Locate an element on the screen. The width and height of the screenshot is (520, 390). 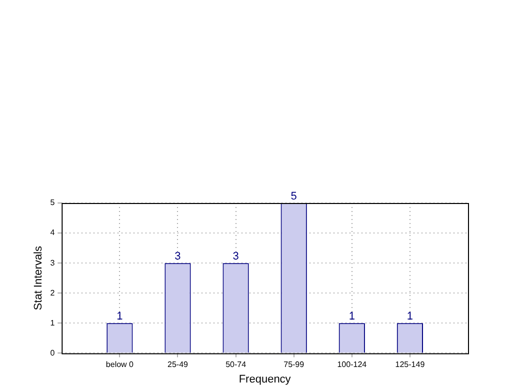
x-tick-label: 125-149 is located at coordinates (410, 365).